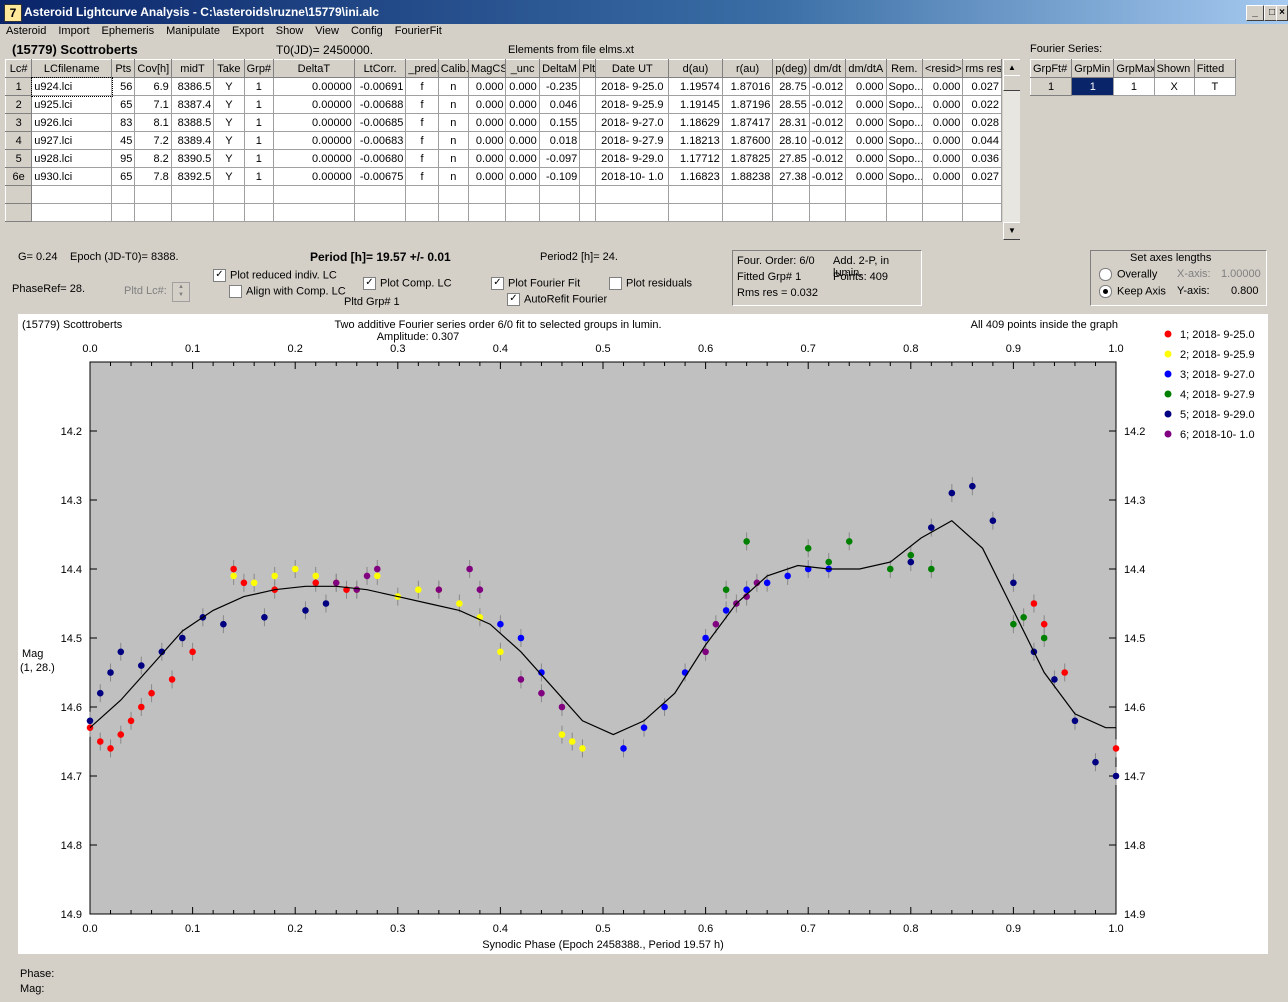  Describe the element at coordinates (1132, 291) in the screenshot. I see `keep-axis-radio: Keep Axis` at that location.